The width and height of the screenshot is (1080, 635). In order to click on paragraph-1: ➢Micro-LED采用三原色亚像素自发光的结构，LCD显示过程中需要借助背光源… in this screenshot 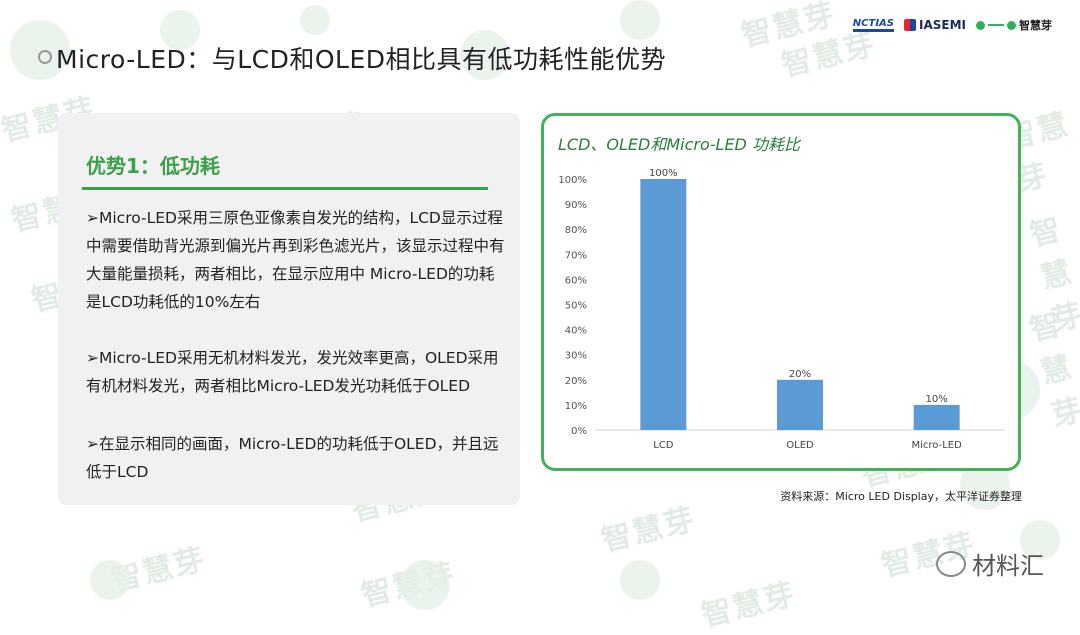, I will do `click(295, 260)`.